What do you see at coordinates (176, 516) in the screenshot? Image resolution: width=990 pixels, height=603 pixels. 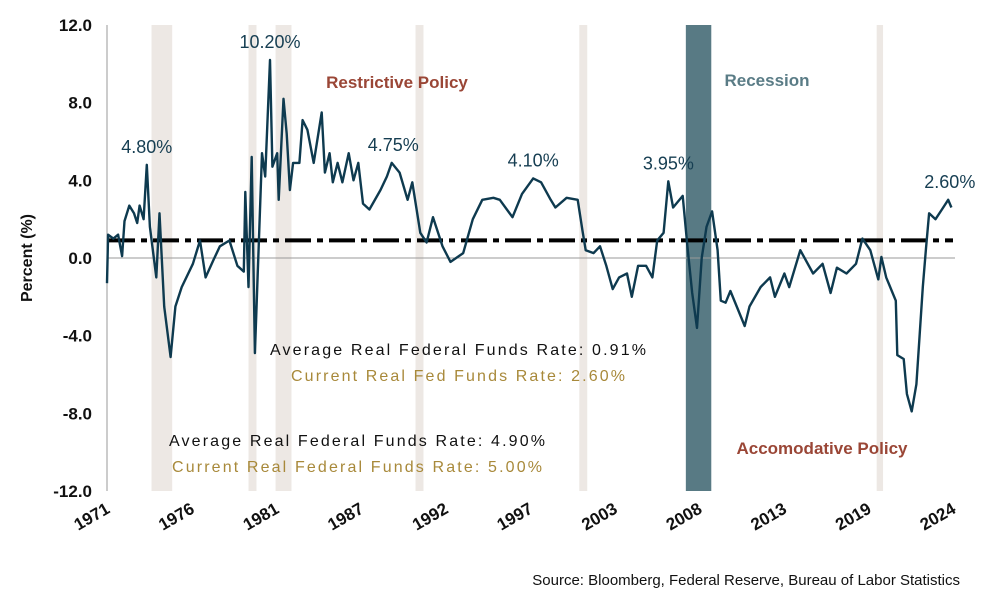 I see `x-tick-label: 1976` at bounding box center [176, 516].